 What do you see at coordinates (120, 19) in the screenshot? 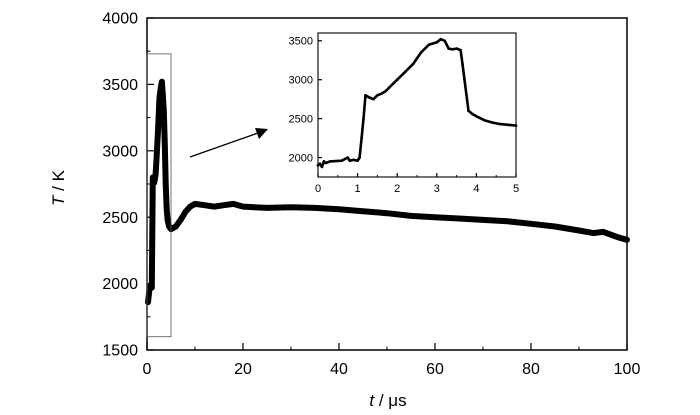
I see `main-y-tick-label: 4000` at bounding box center [120, 19].